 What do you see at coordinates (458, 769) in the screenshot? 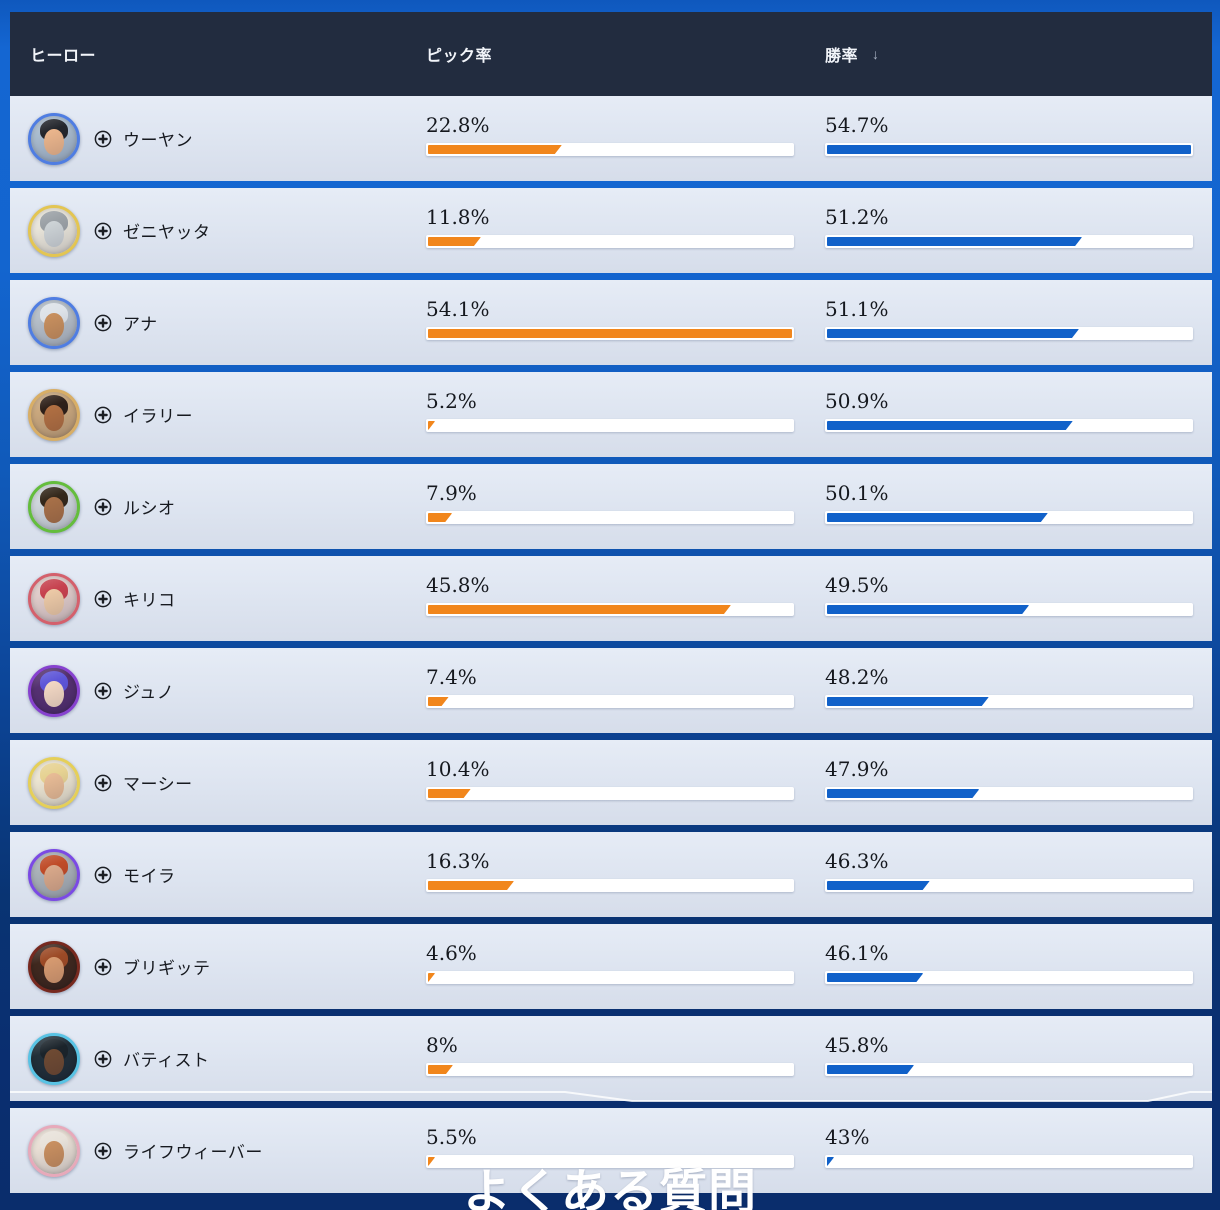
I see `pick-rate-value: 10.4%` at bounding box center [458, 769].